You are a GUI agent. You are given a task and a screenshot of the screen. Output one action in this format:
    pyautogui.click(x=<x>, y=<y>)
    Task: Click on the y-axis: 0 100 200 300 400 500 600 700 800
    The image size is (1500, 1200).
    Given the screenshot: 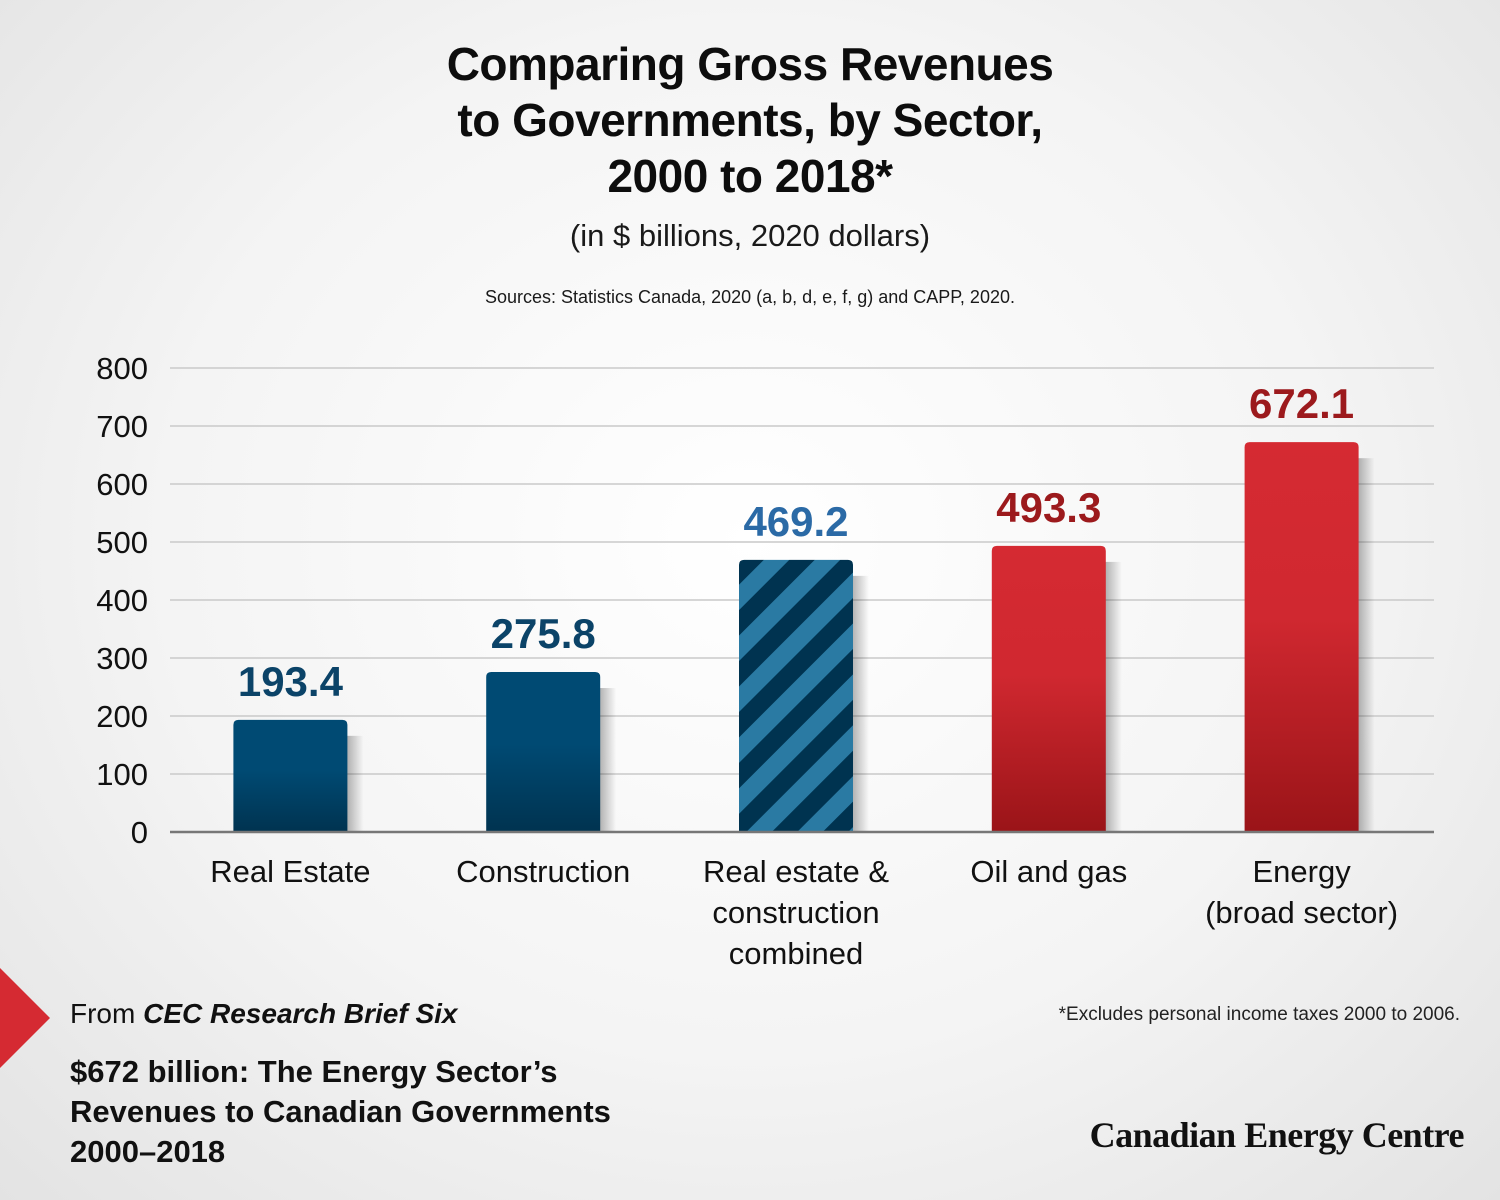 What is the action you would take?
    pyautogui.click(x=122, y=600)
    